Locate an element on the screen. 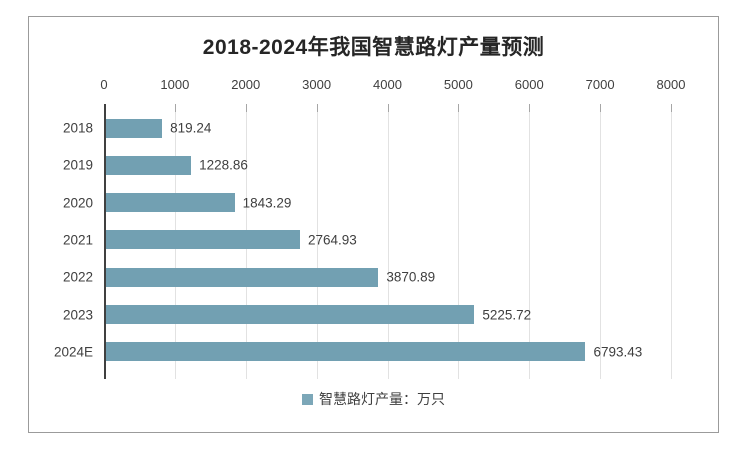 The image size is (740, 464). bar-2024E is located at coordinates (346, 352).